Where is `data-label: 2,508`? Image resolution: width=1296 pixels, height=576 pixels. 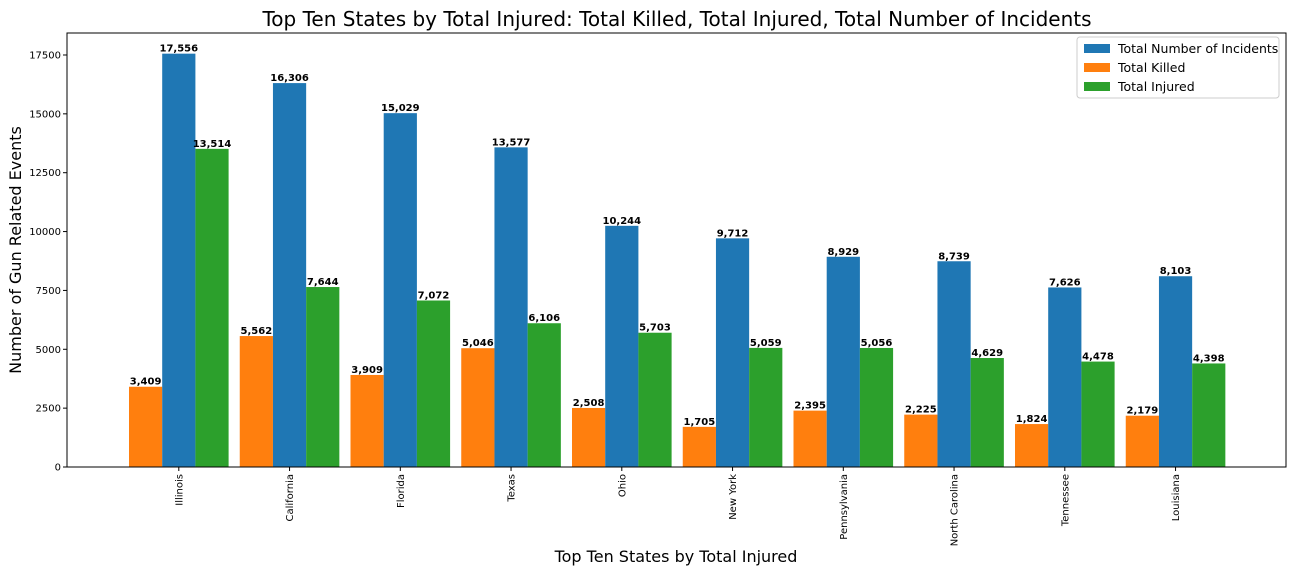
data-label: 2,508 is located at coordinates (589, 403).